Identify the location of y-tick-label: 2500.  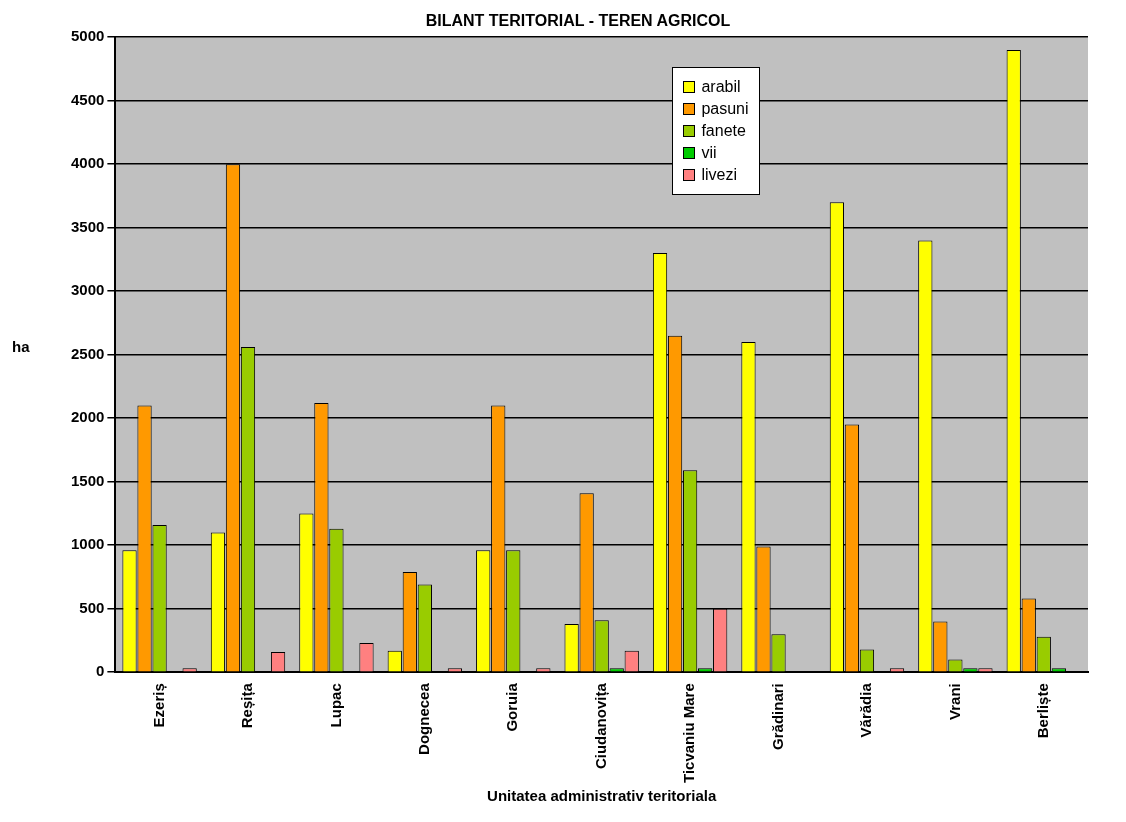
(87, 353).